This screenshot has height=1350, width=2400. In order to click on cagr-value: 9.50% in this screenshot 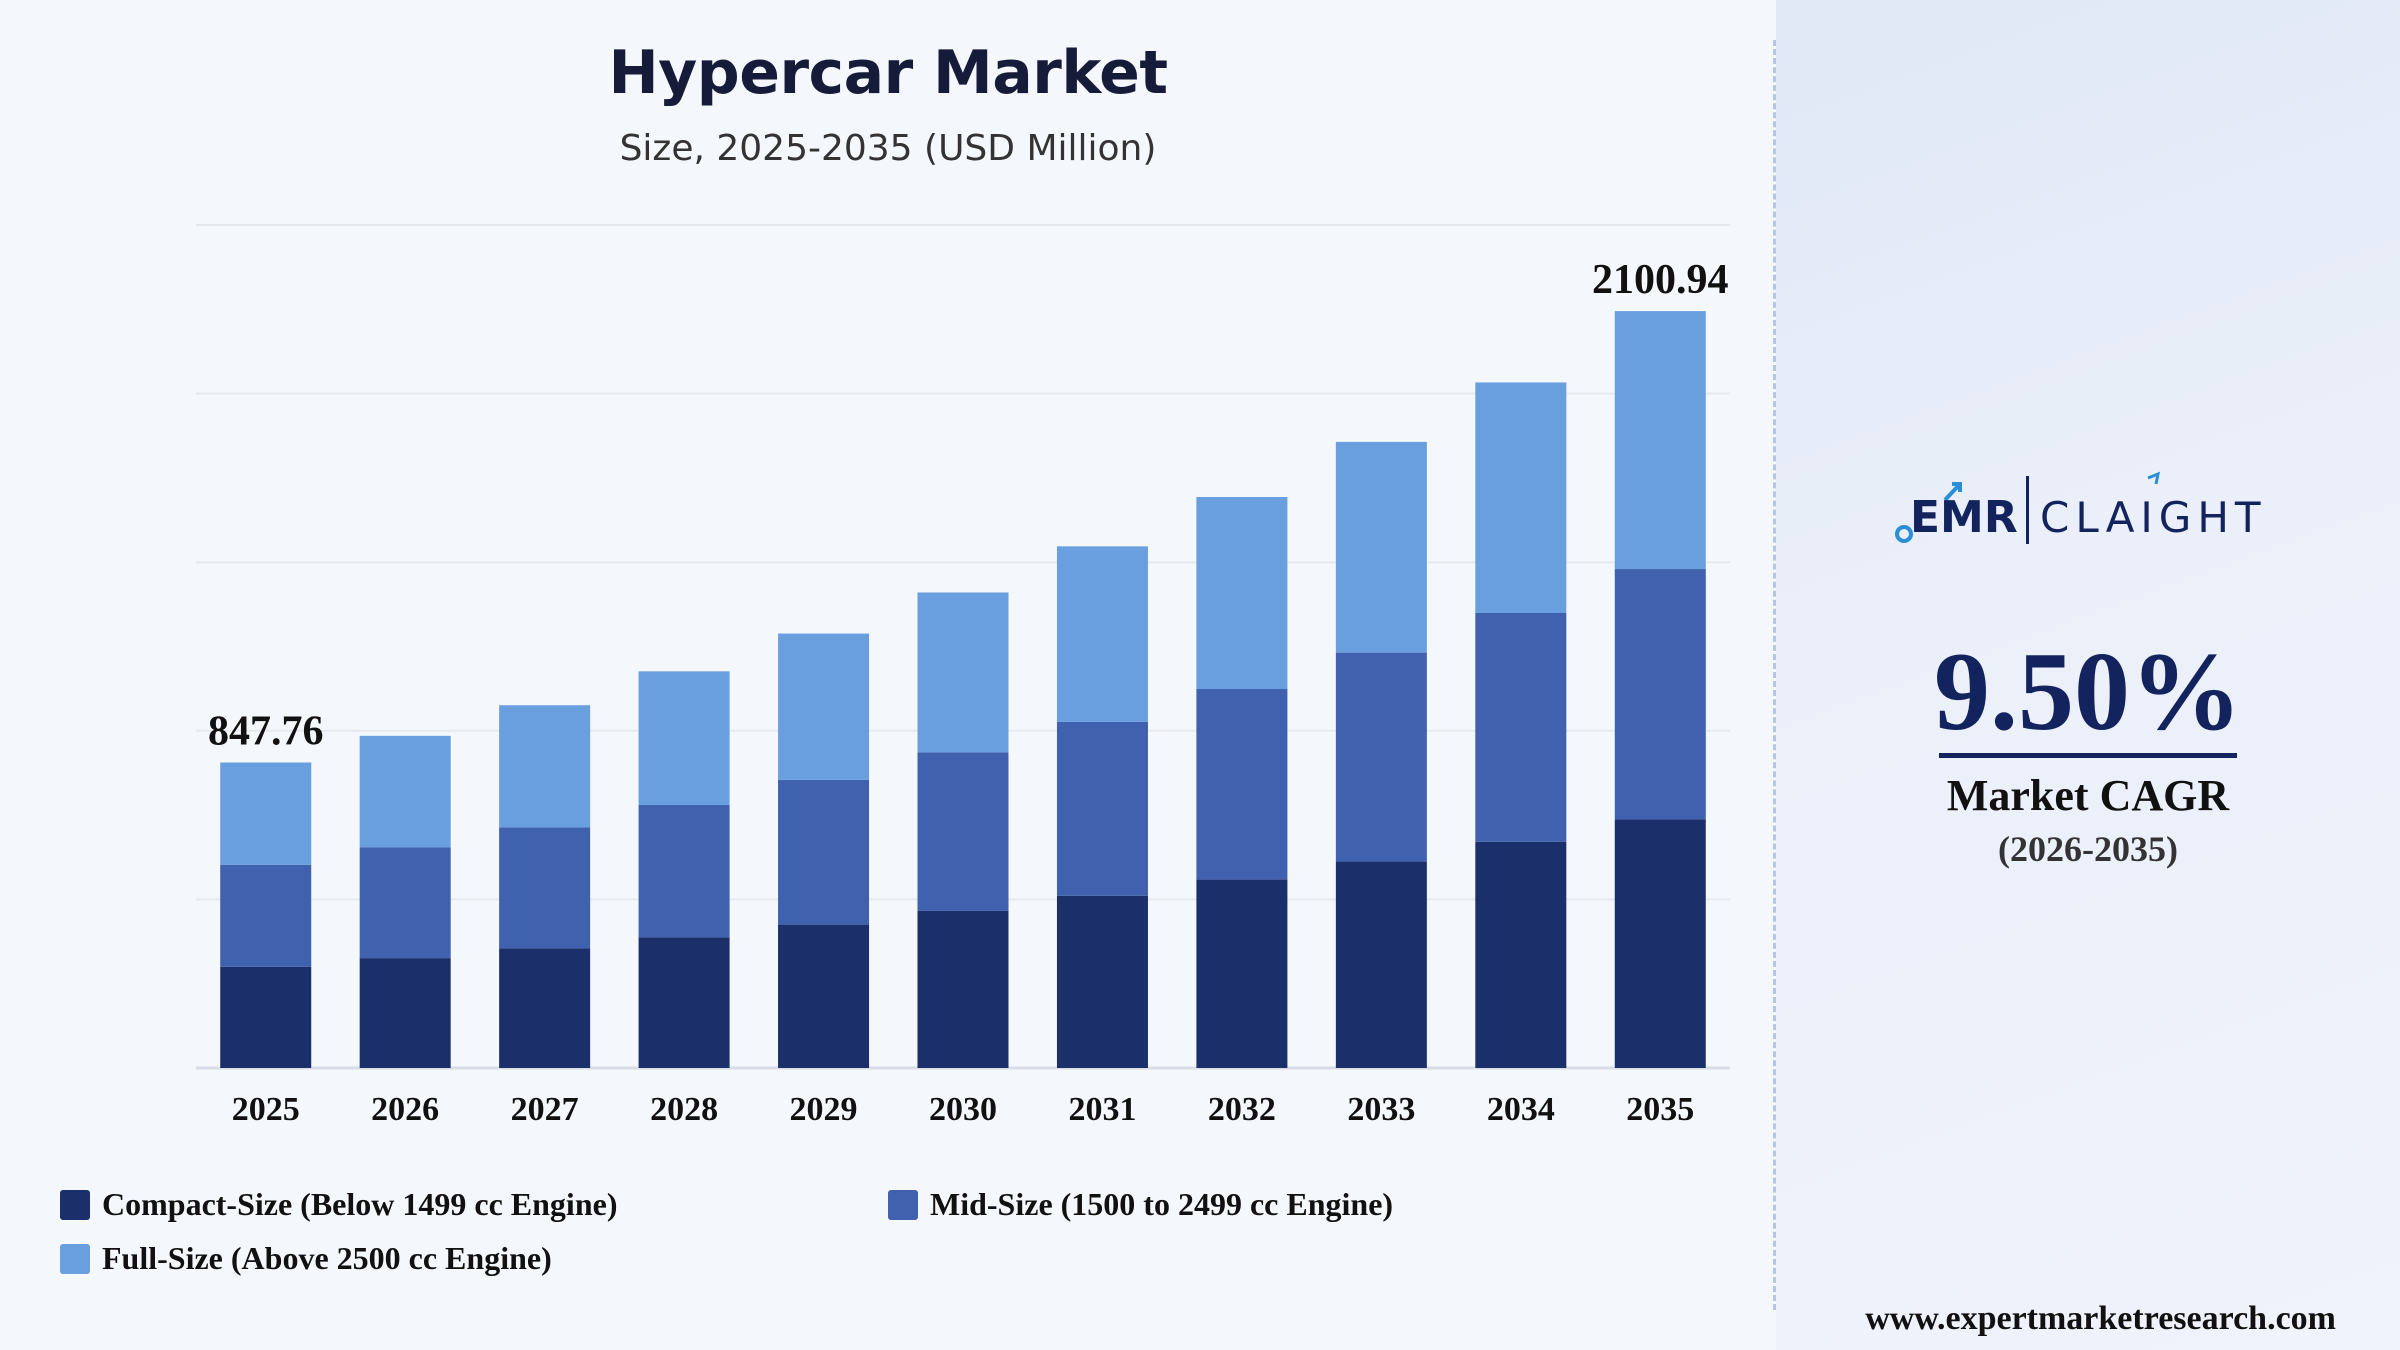, I will do `click(2088, 692)`.